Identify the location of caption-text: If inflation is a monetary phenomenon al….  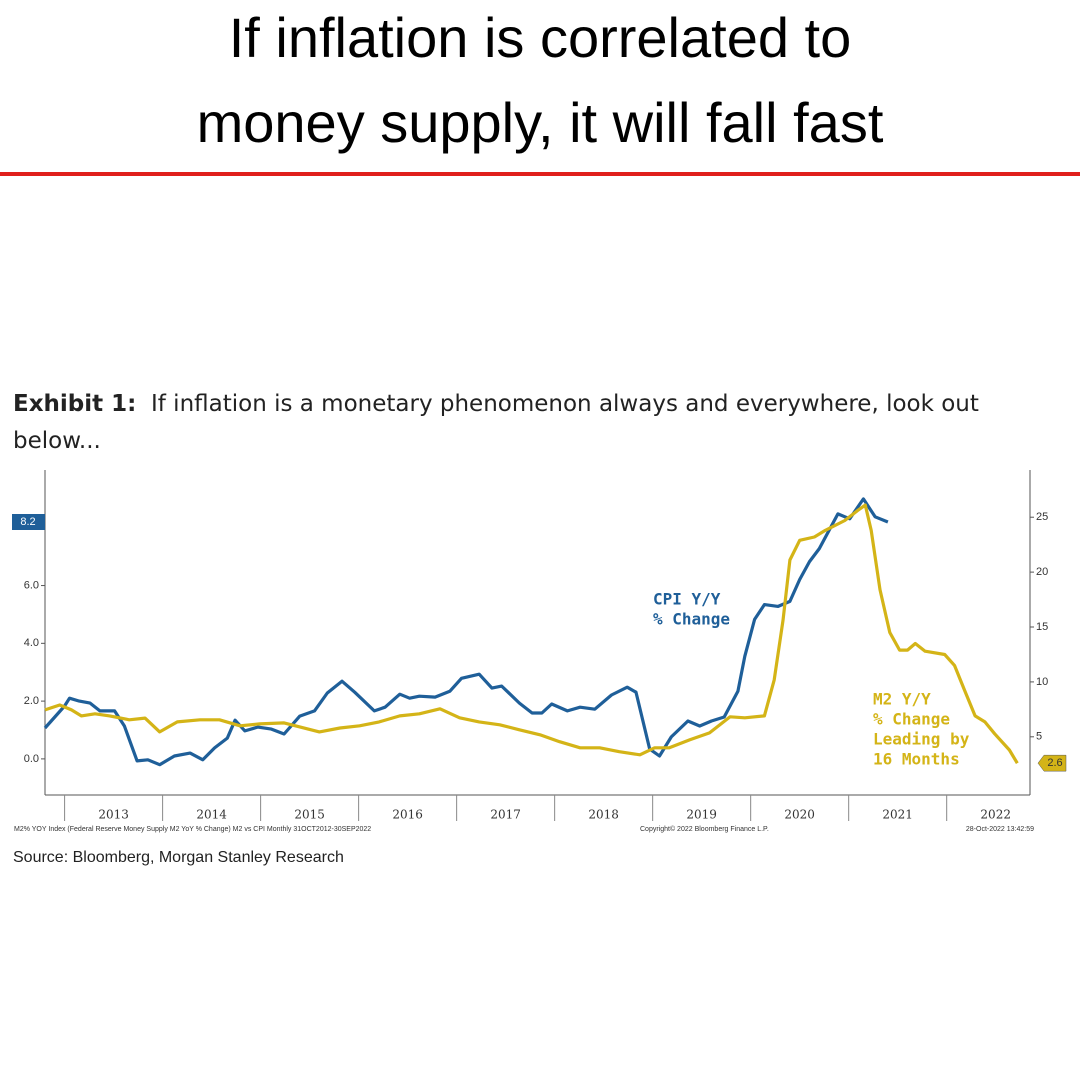
(496, 422).